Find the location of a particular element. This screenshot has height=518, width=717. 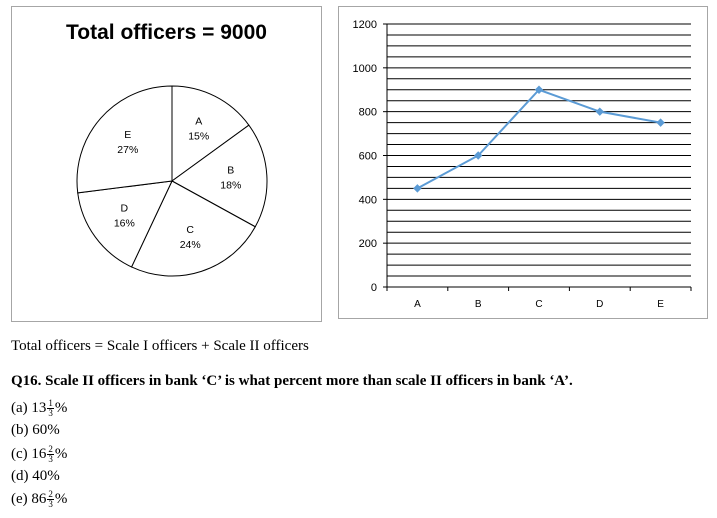

pie-slice-b is located at coordinates (219, 176).